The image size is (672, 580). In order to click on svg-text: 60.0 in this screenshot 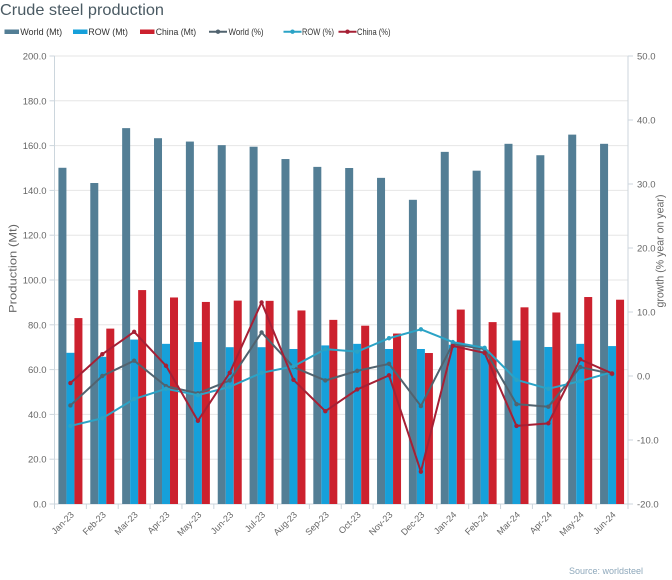, I will do `click(37, 370)`.